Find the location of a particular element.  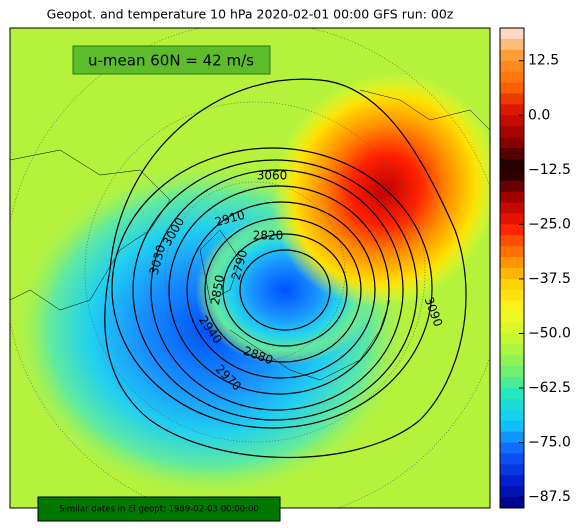

colorbar-tick-label: −87.5 is located at coordinates (549, 497).